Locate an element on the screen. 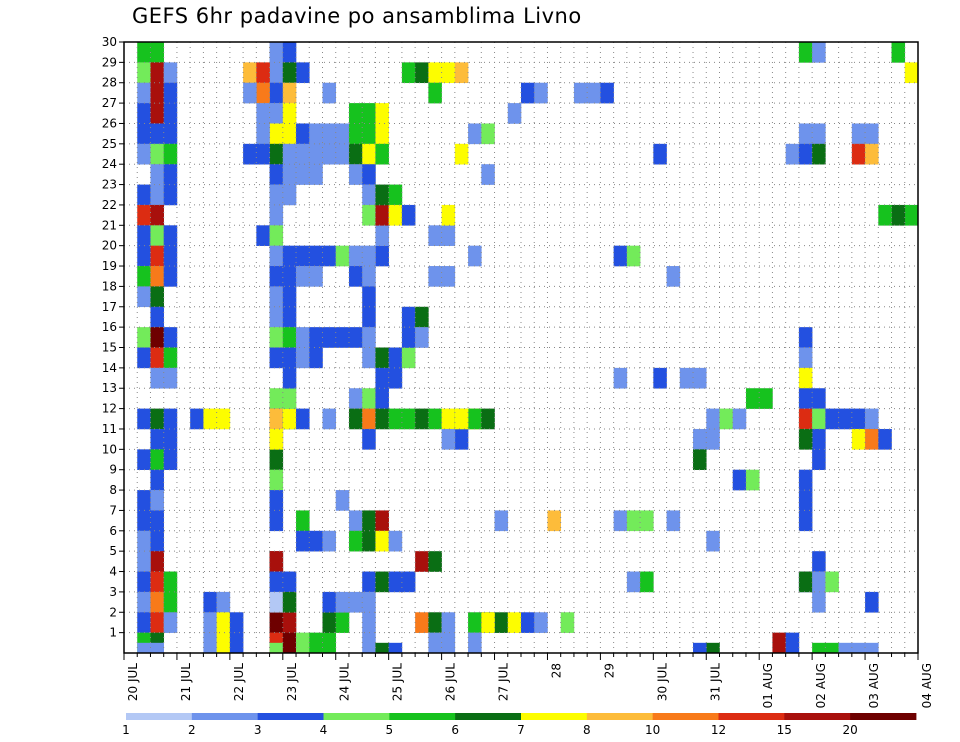 The image size is (960, 742). y-tick-label: 1 is located at coordinates (113, 633).